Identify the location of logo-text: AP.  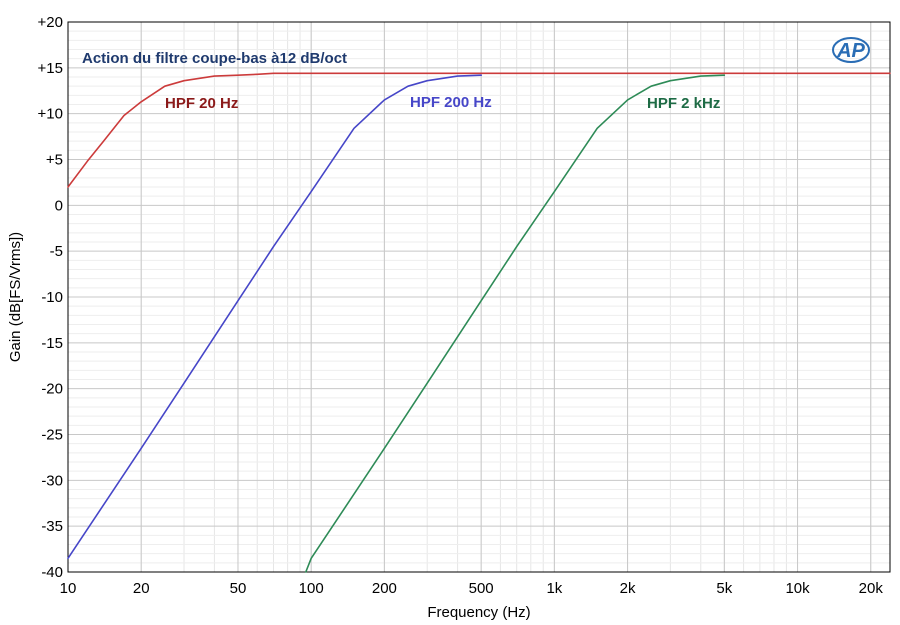
(850, 51).